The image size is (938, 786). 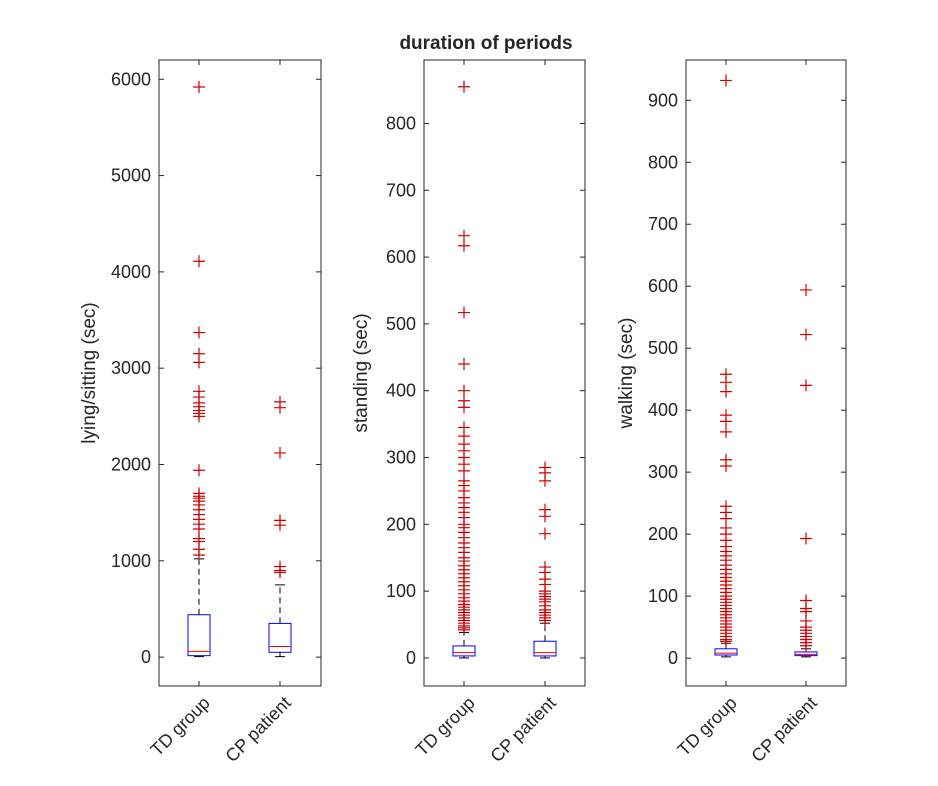 What do you see at coordinates (361, 372) in the screenshot?
I see `y-axis-label: standing (sec)` at bounding box center [361, 372].